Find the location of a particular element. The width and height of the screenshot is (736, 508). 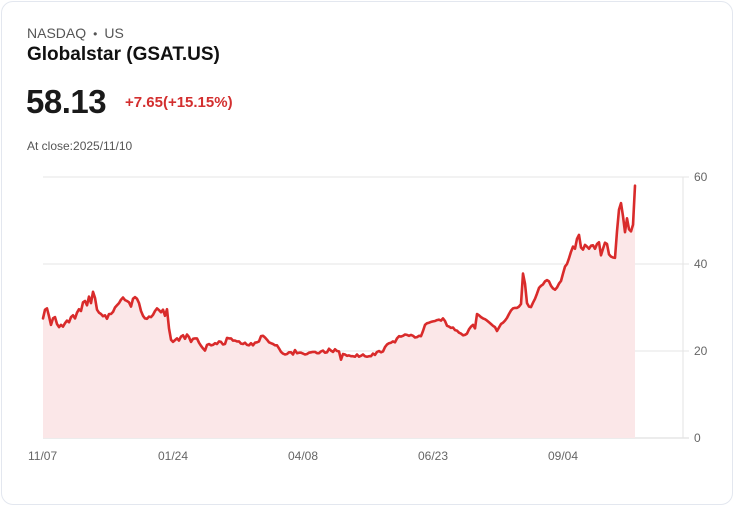

x-axis-labels: 11/07 01/24 04/08 06/23 09/04 is located at coordinates (303, 456).